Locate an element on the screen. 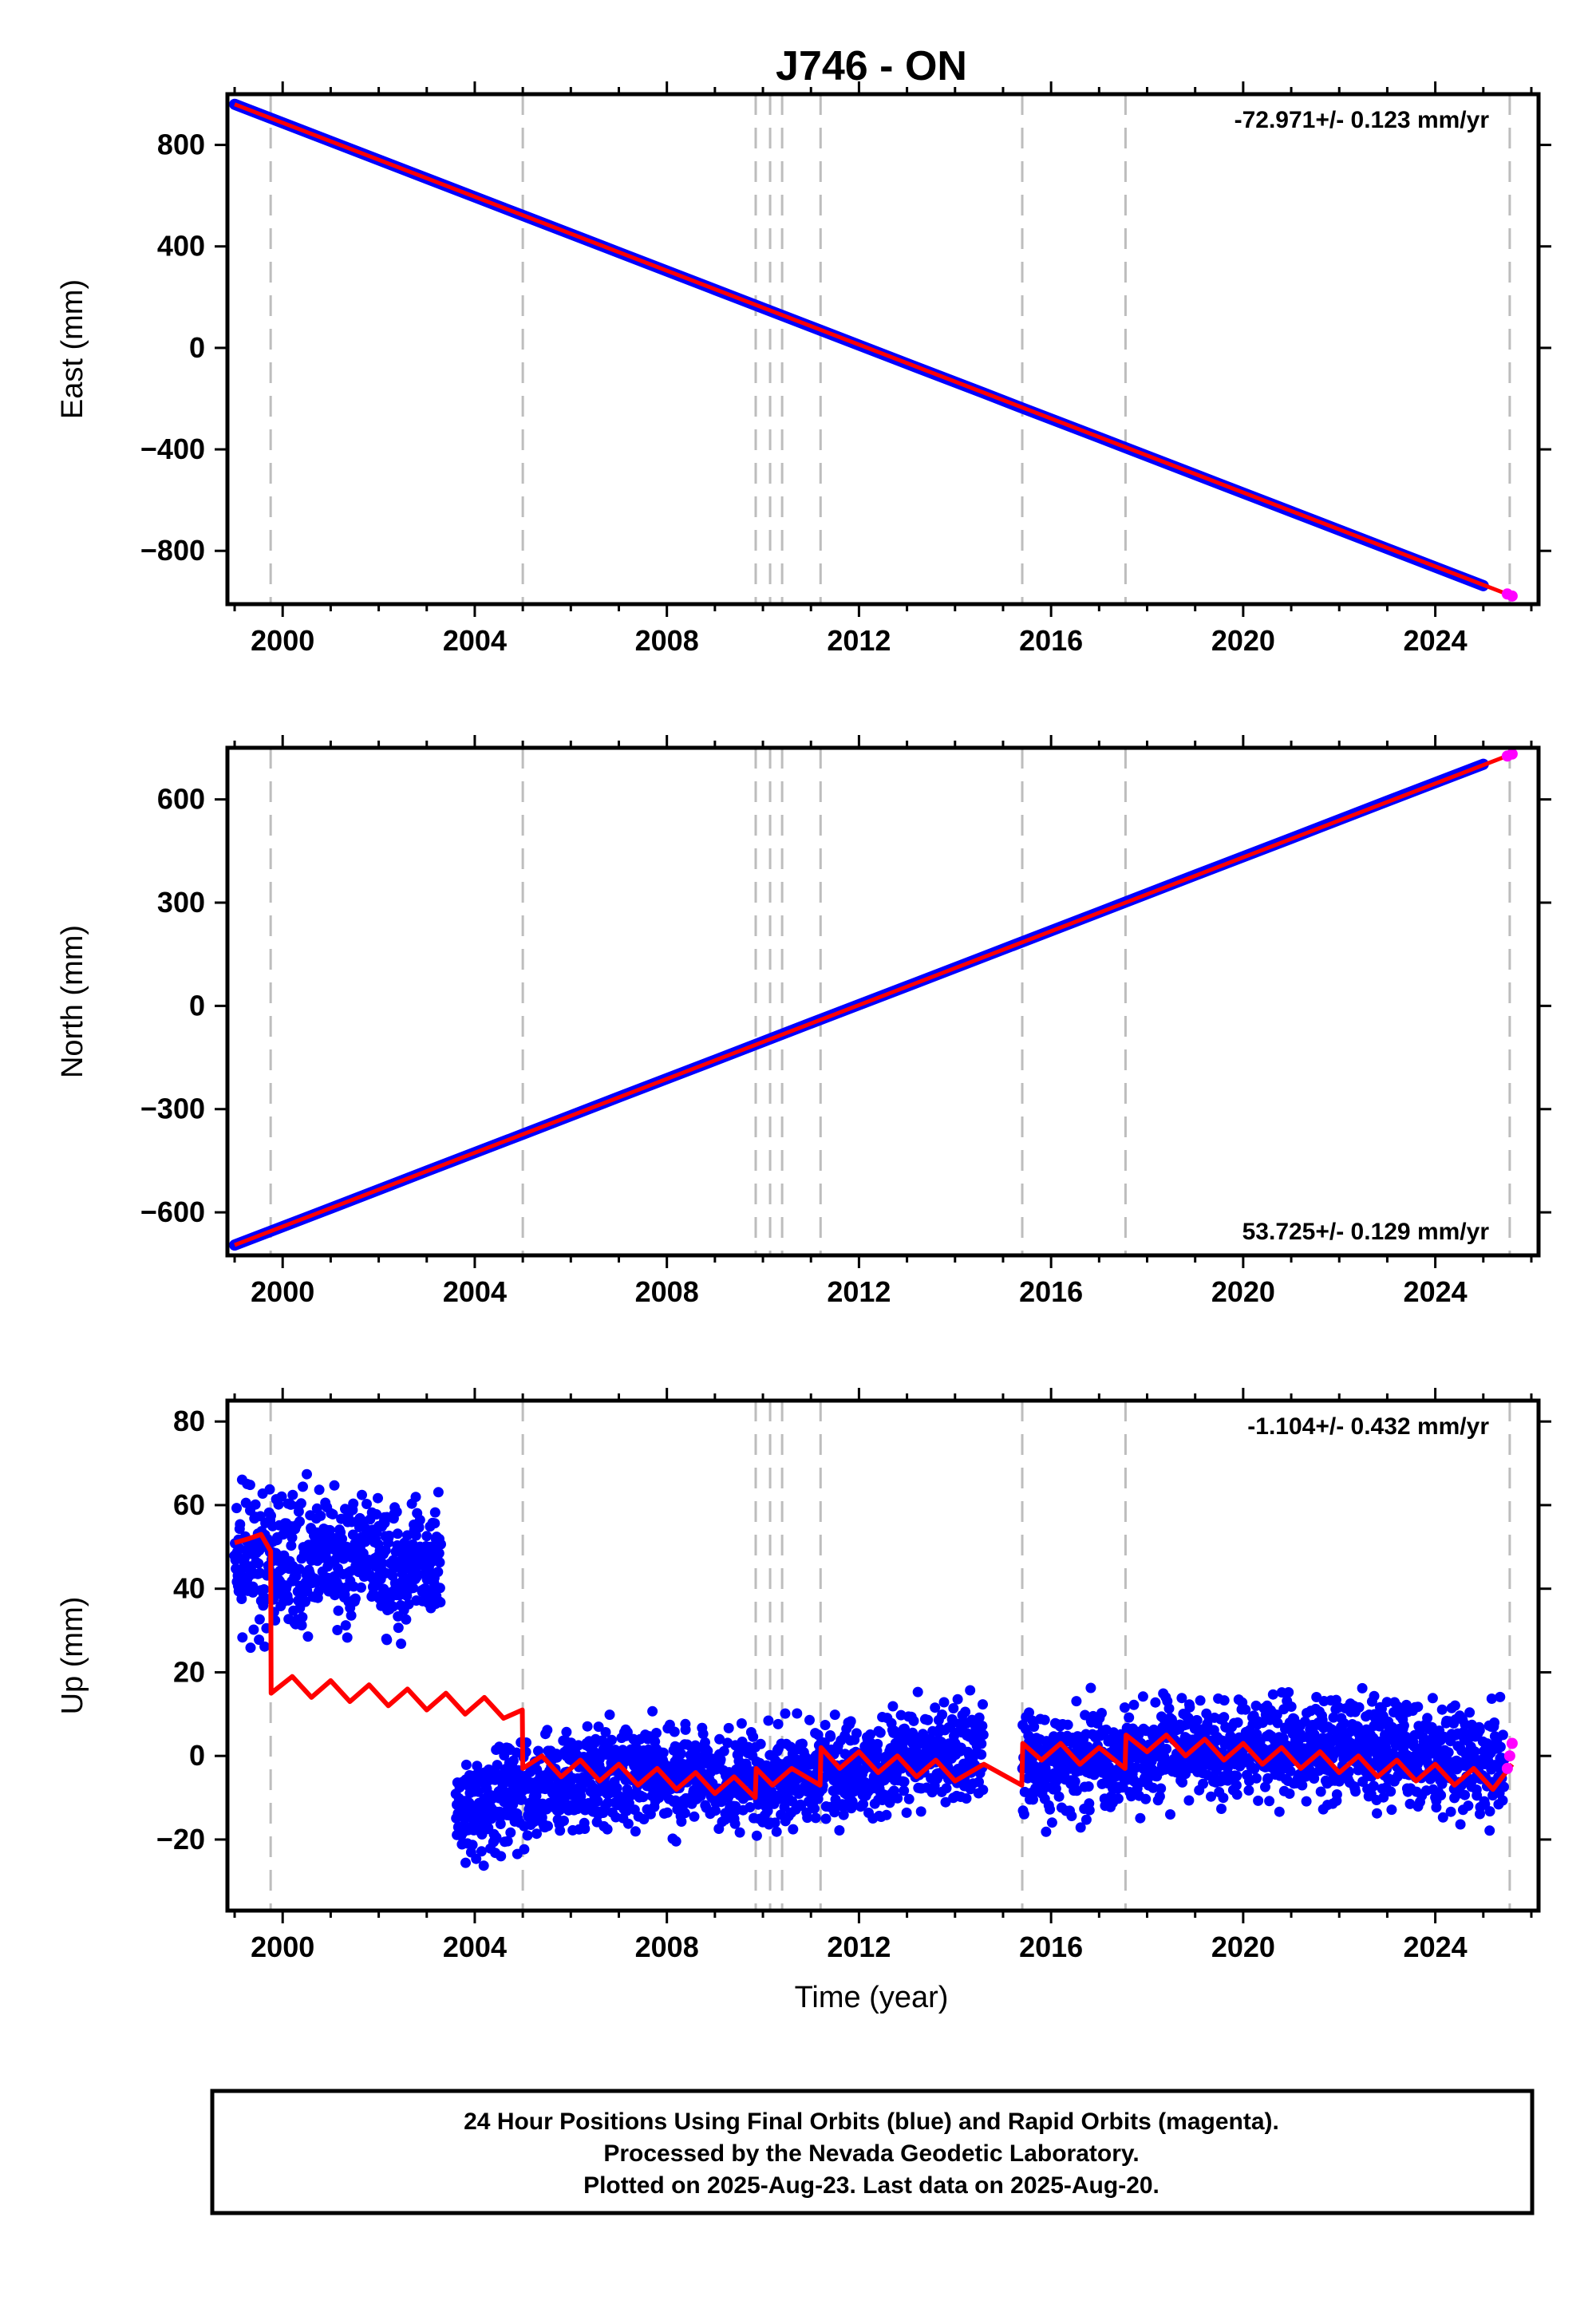 The image size is (1596, 2316). y-tick-label: 20 is located at coordinates (189, 1672).